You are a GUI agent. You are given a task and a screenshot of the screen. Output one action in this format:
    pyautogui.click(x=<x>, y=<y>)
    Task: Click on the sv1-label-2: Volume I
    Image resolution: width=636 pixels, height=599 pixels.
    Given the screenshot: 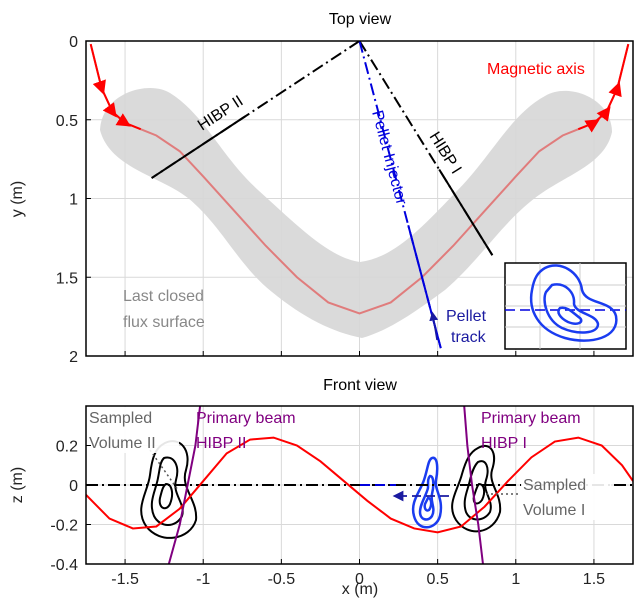 What is the action you would take?
    pyautogui.click(x=554, y=510)
    